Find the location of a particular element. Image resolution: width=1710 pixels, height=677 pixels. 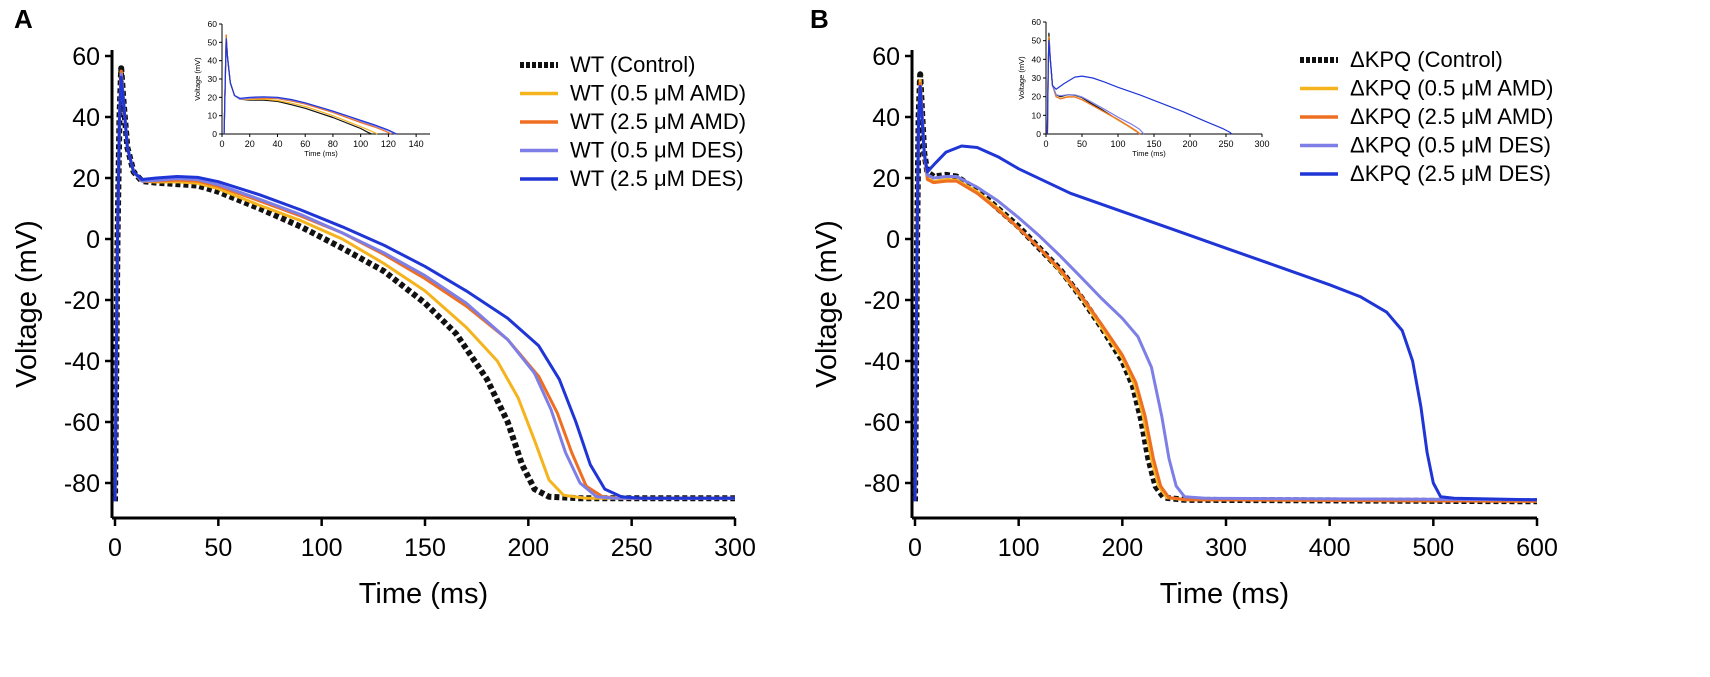

inset-x-tick-label: 140 is located at coordinates (416, 144).